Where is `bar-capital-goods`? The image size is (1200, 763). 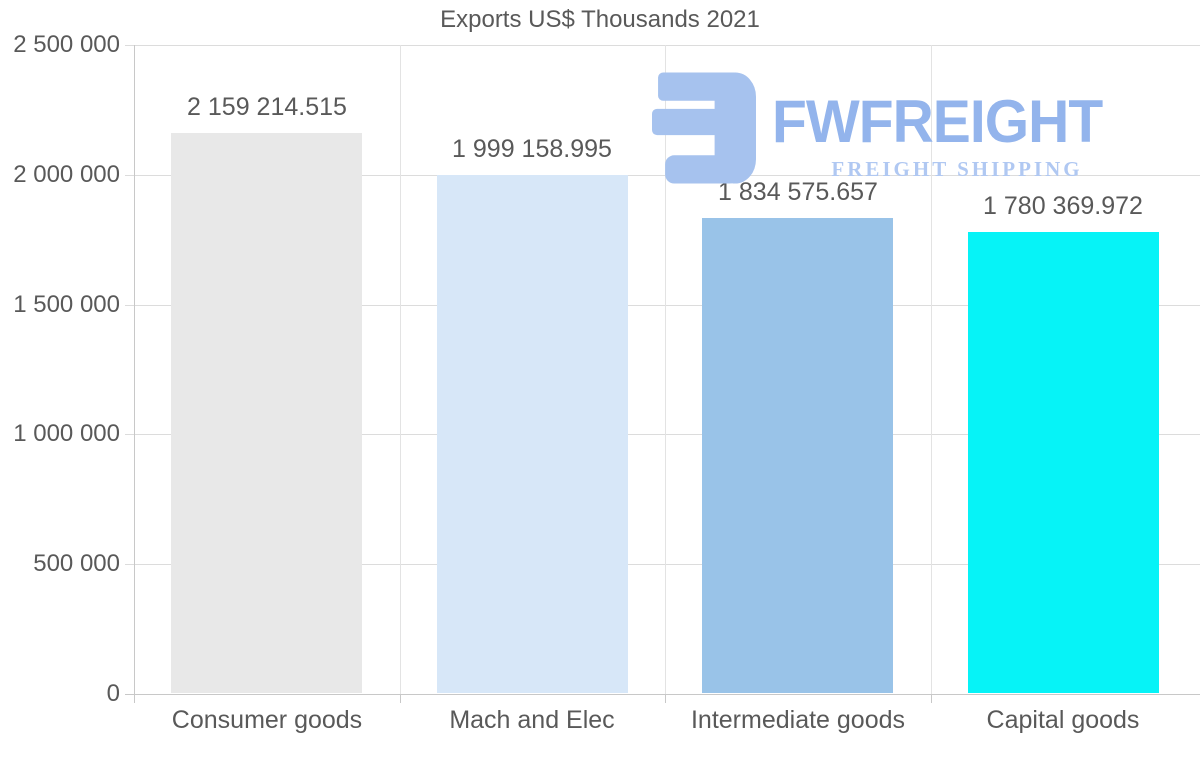 bar-capital-goods is located at coordinates (1063, 462).